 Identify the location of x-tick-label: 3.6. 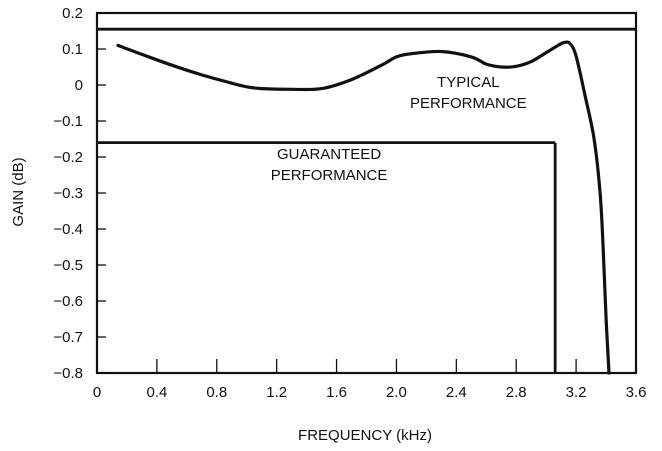
(636, 392).